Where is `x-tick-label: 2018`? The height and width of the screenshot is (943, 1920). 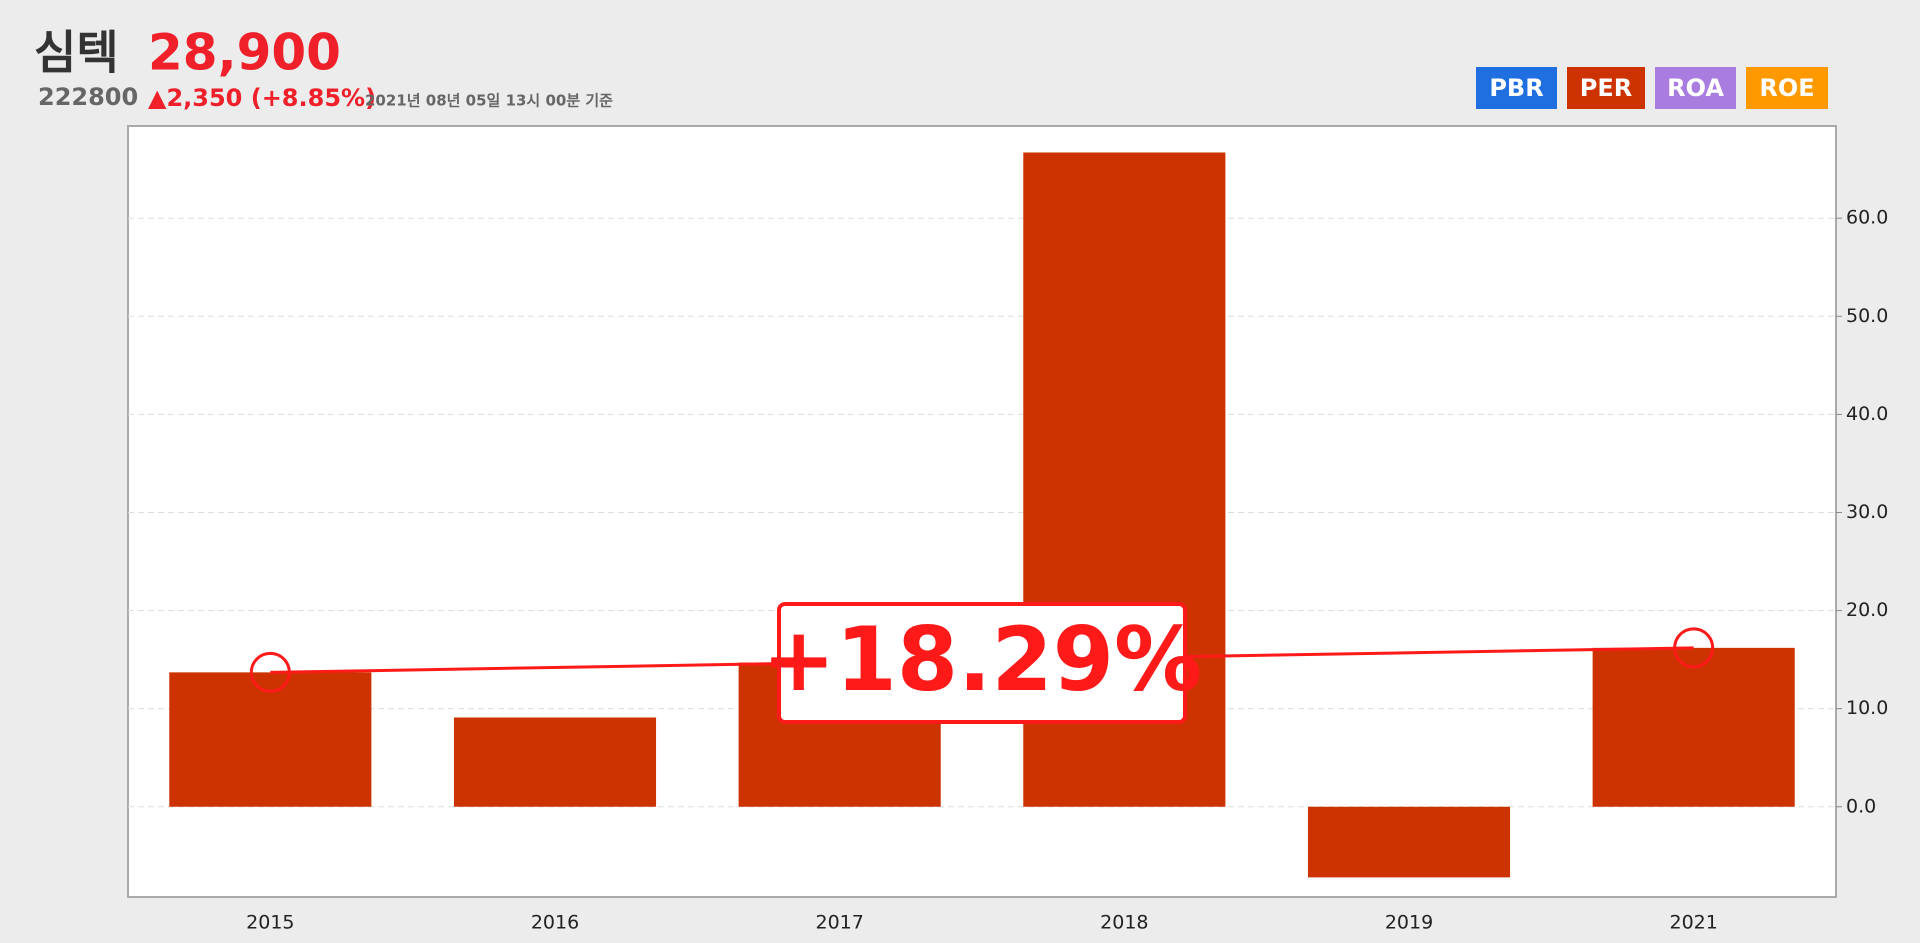 x-tick-label: 2018 is located at coordinates (1124, 923).